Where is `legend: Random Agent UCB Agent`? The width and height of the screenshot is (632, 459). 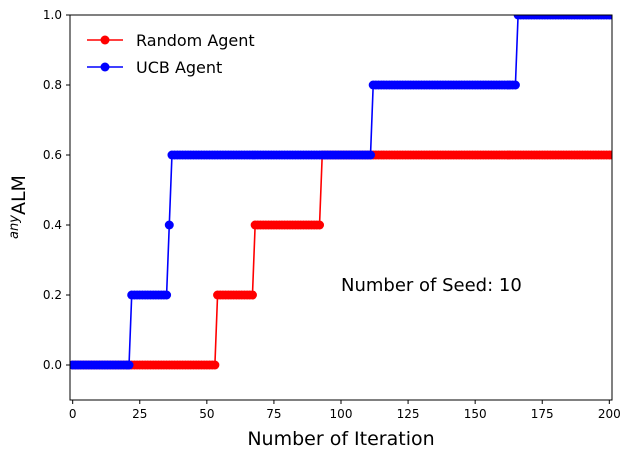 legend: Random Agent UCB Agent is located at coordinates (171, 54).